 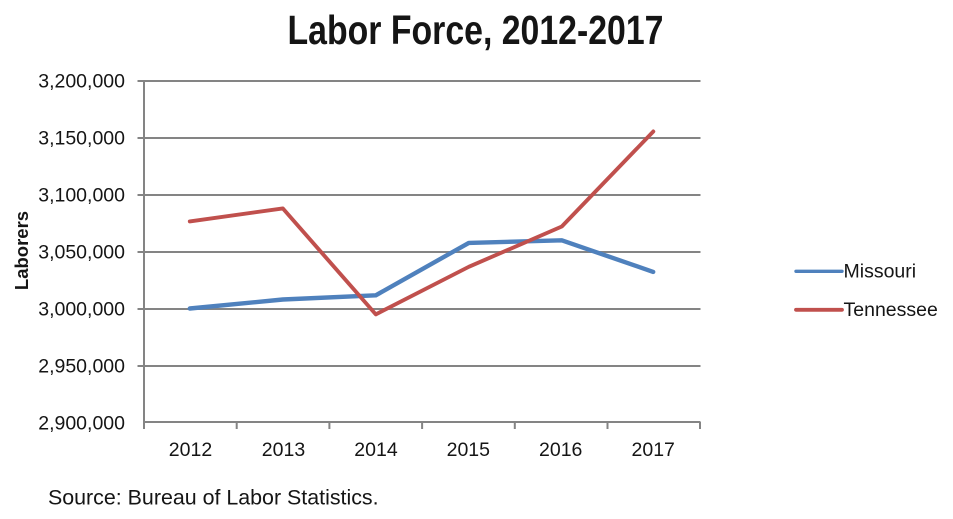 I want to click on svg-text: 2013, so click(x=283, y=450).